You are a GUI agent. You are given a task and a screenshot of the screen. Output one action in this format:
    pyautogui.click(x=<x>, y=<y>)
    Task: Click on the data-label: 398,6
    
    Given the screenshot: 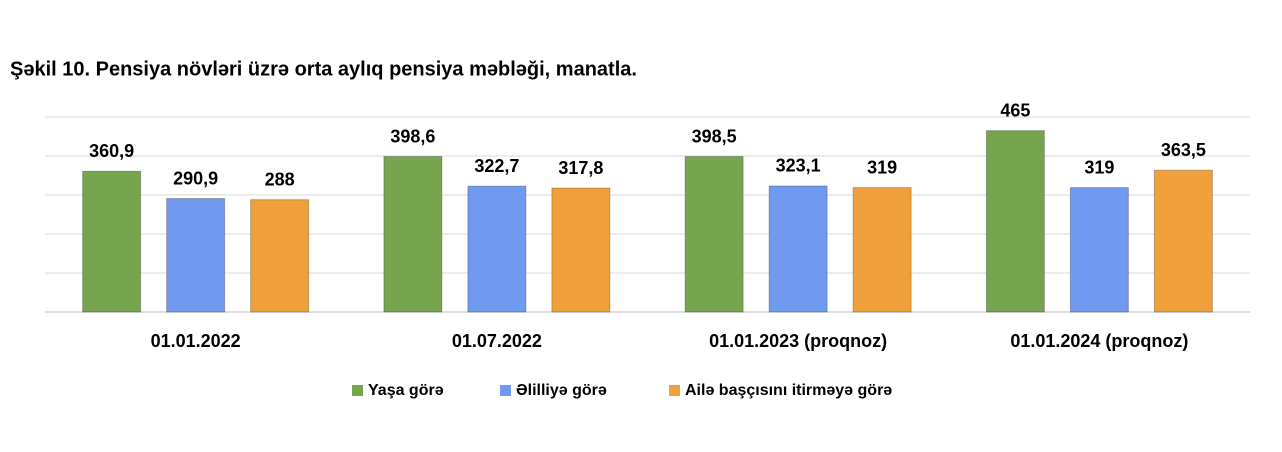 What is the action you would take?
    pyautogui.click(x=412, y=136)
    